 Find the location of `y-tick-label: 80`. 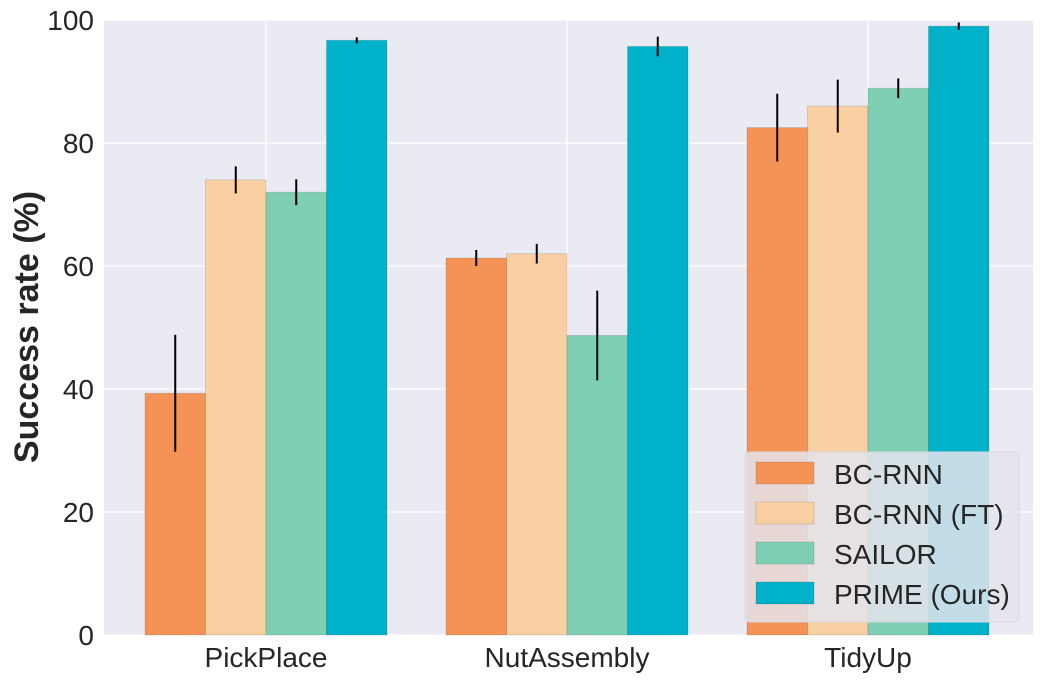

y-tick-label: 80 is located at coordinates (78, 143).